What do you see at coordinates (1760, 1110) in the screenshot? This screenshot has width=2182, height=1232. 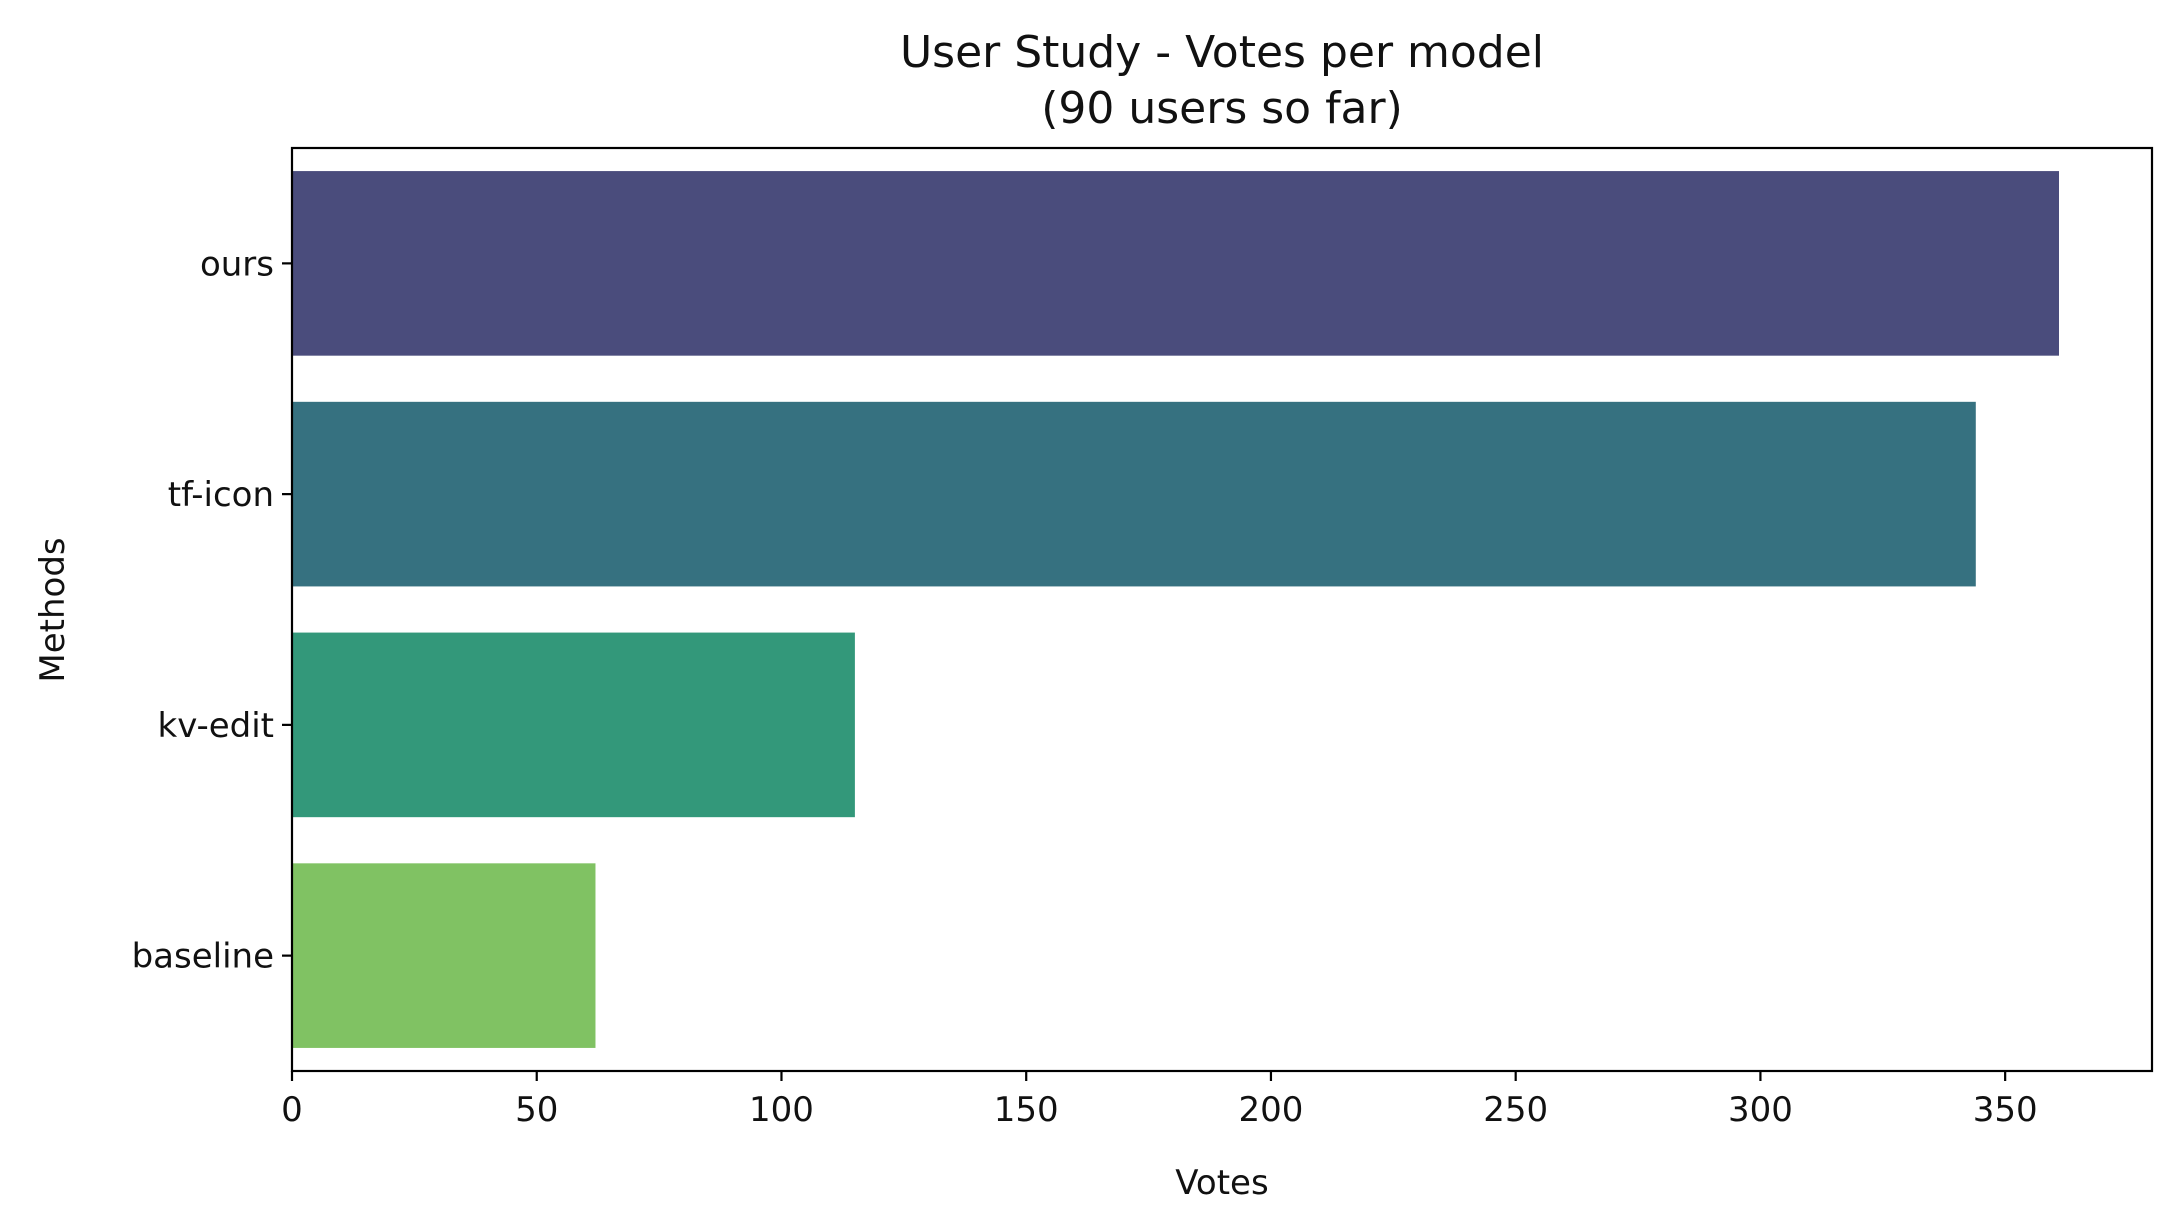 I see `x-tick-label-300: 300` at bounding box center [1760, 1110].